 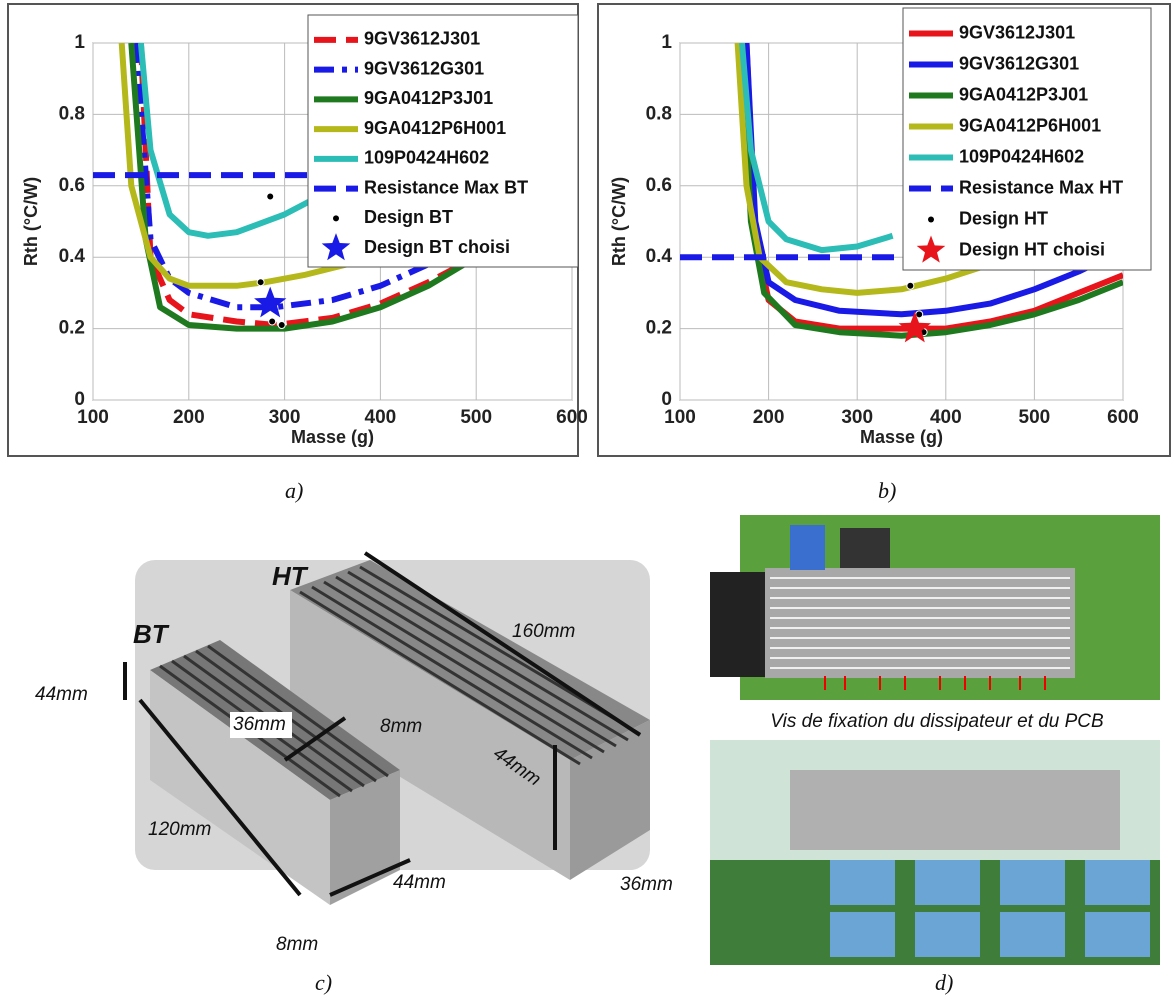 What do you see at coordinates (543, 631) in the screenshot?
I see `photo-label: 160mm` at bounding box center [543, 631].